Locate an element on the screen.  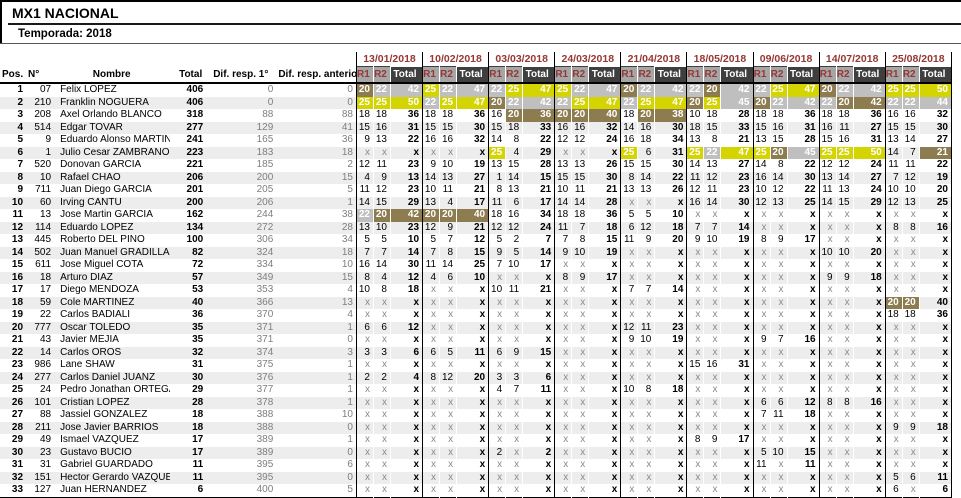
season-total-cell: 206 is located at coordinates (188, 177).